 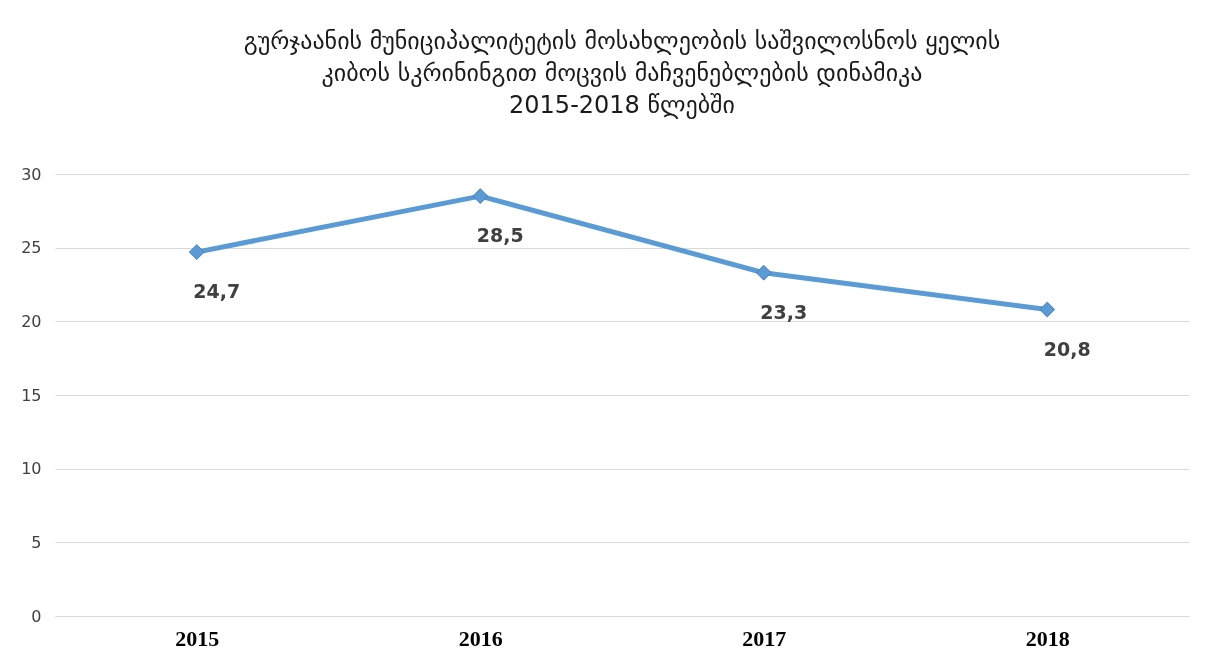 I want to click on y-tick-label: 5, so click(x=36, y=542).